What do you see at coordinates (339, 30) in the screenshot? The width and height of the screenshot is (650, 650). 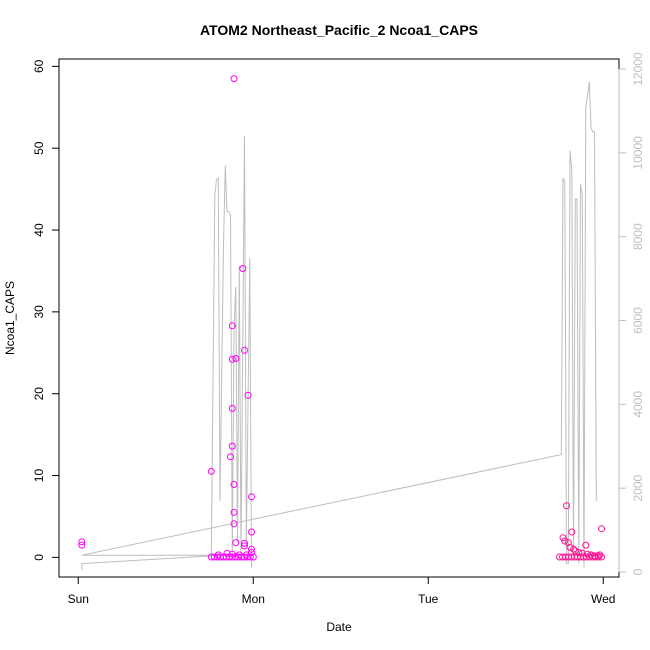 I see `chart-title: ATOM2 Northeast_Pacific_2 Ncoa1_CAPS` at bounding box center [339, 30].